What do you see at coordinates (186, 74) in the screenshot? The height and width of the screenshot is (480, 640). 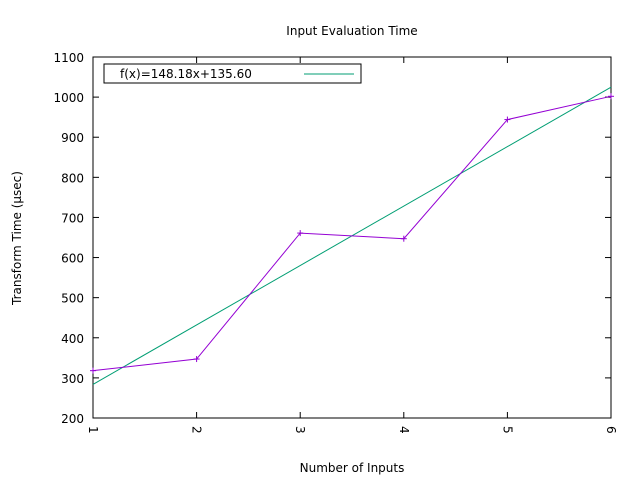 I see `legend-label-fit: f(x)=148.18x+135.60` at bounding box center [186, 74].